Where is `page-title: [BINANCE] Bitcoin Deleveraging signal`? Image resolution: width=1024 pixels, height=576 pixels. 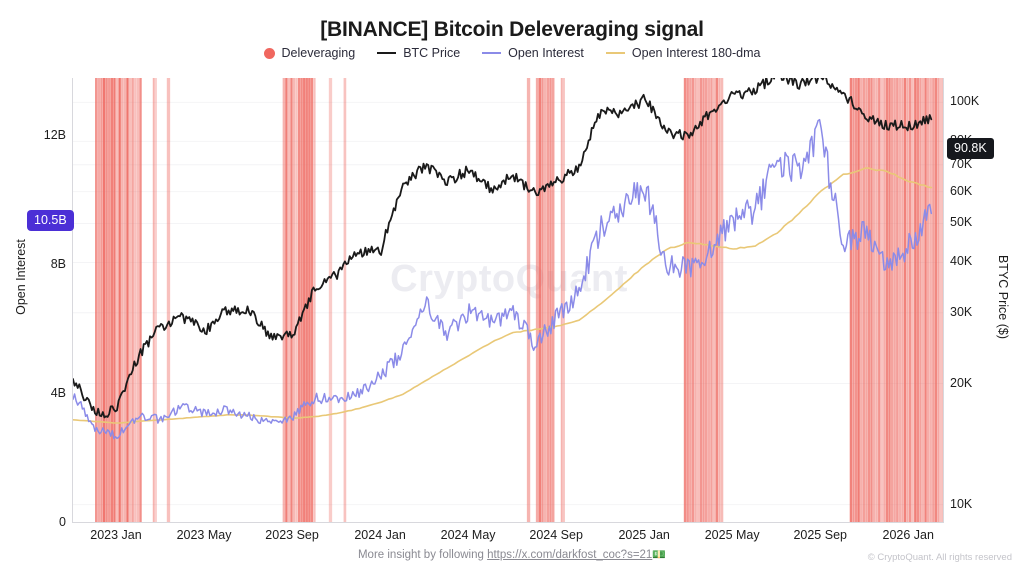 page-title: [BINANCE] Bitcoin Deleveraging signal is located at coordinates (512, 29).